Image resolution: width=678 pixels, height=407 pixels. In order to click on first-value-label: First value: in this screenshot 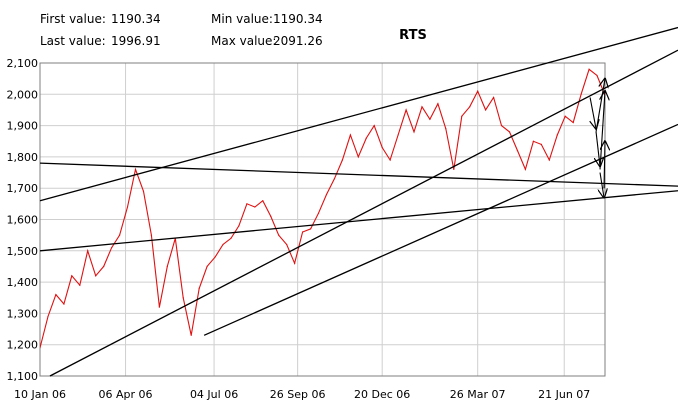, I will do `click(73, 19)`.